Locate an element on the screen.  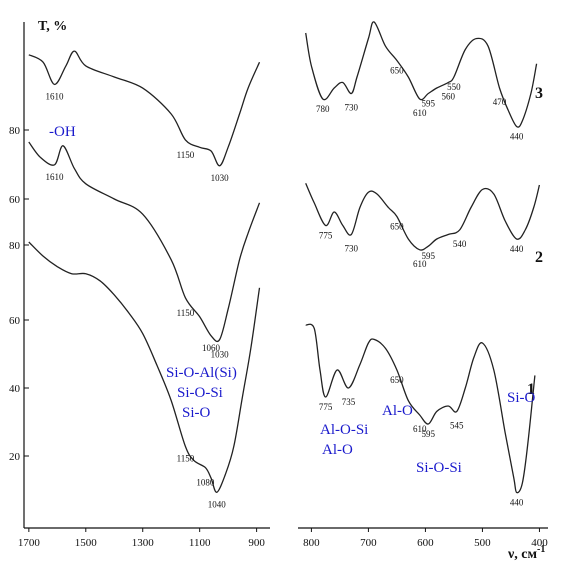
left-y-tick-label: 20 is located at coordinates (15, 457).